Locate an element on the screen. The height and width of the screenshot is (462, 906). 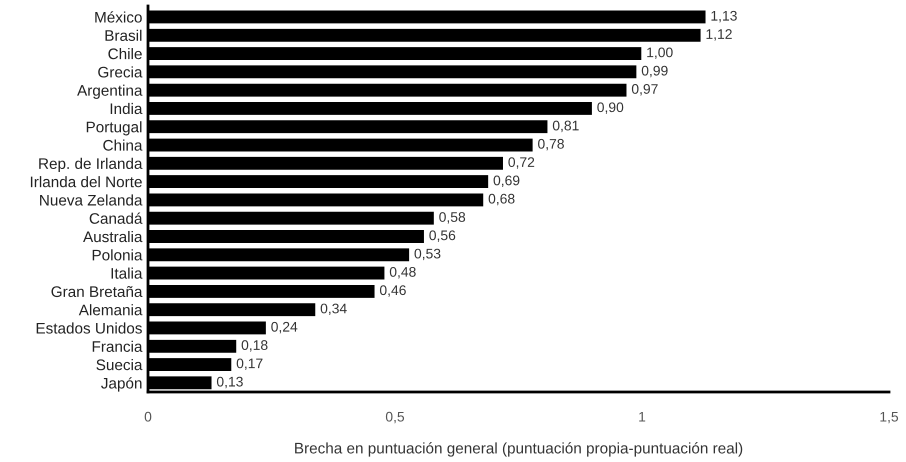
y-tick-label: Portugal is located at coordinates (114, 128).